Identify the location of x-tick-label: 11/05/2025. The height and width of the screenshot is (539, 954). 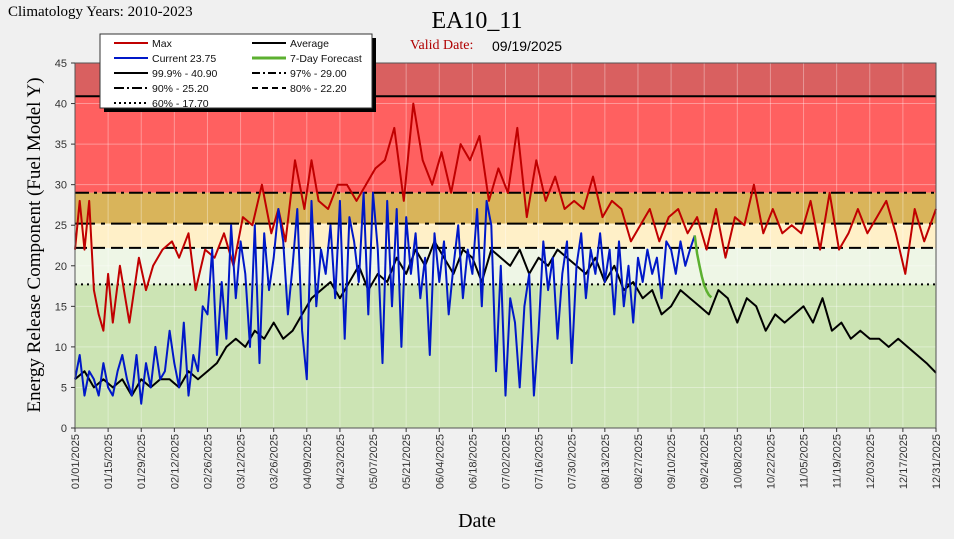
(805, 461).